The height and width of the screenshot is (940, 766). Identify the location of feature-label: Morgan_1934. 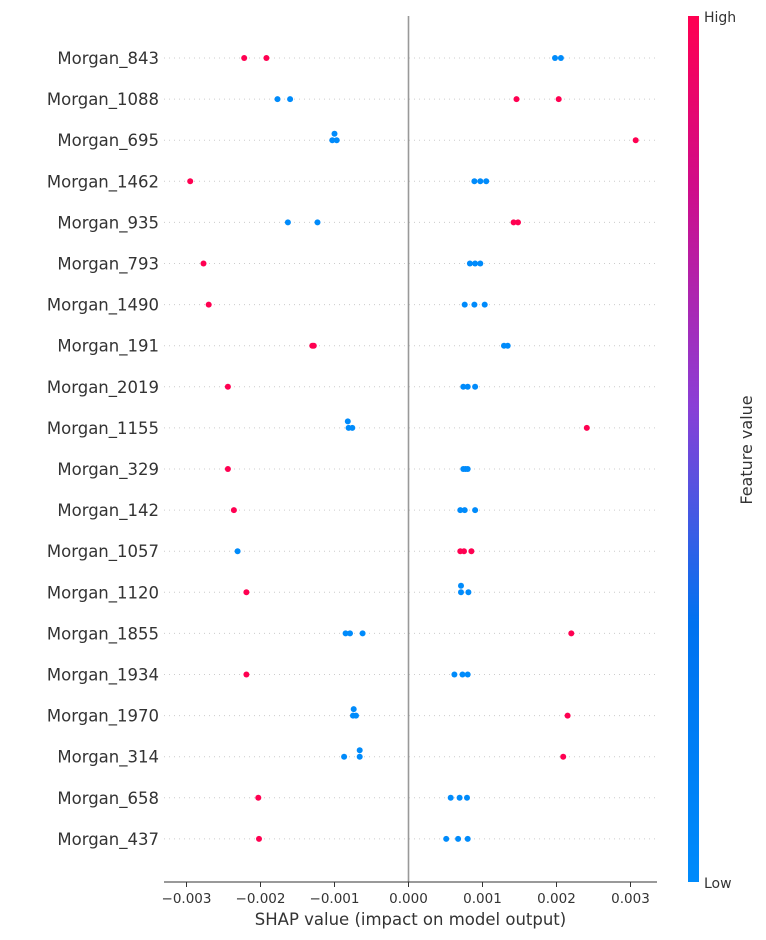
(103, 676).